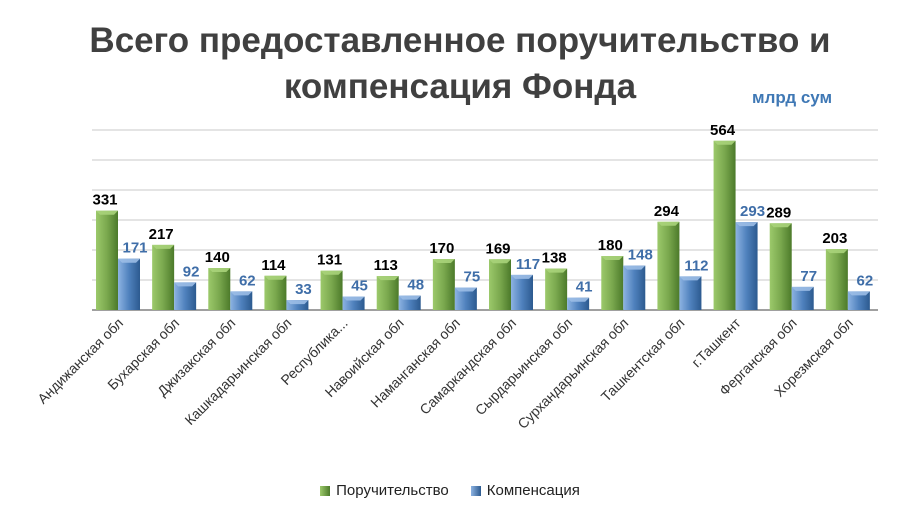  I want to click on x-tick-label: Андижанская обл, so click(80, 361).